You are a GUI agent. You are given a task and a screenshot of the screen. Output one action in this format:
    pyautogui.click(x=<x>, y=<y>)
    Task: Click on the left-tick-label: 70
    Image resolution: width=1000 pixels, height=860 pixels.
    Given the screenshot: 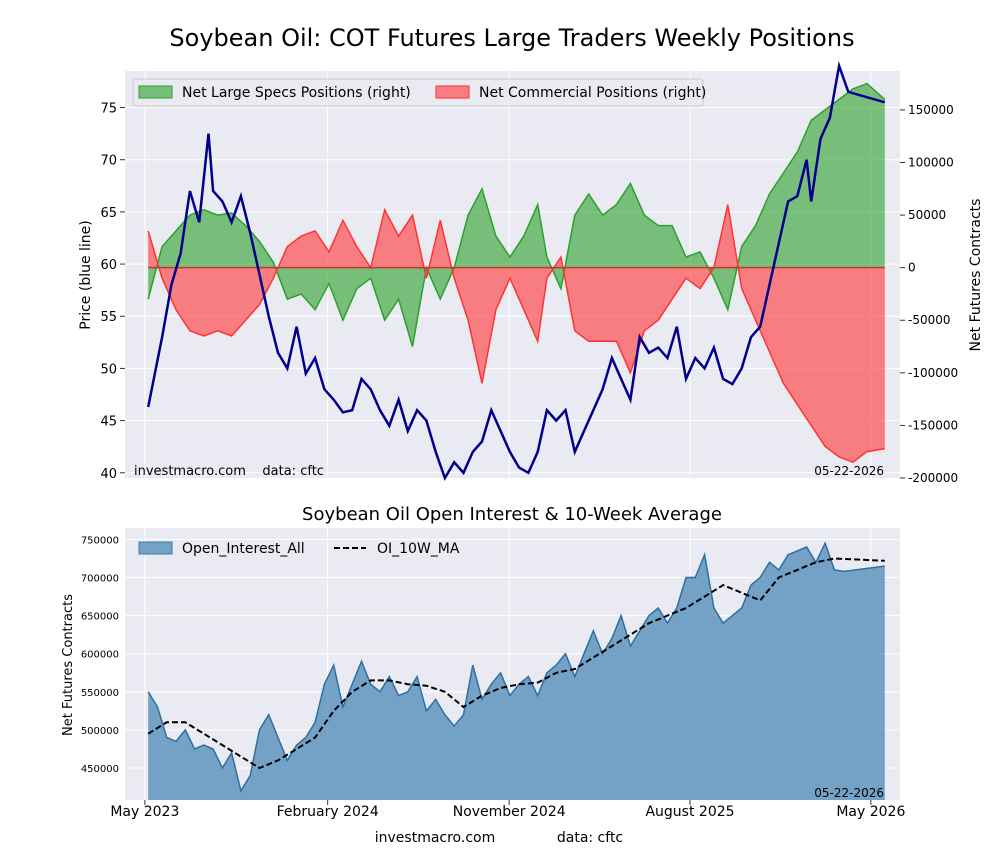 What is the action you would take?
    pyautogui.click(x=108, y=161)
    